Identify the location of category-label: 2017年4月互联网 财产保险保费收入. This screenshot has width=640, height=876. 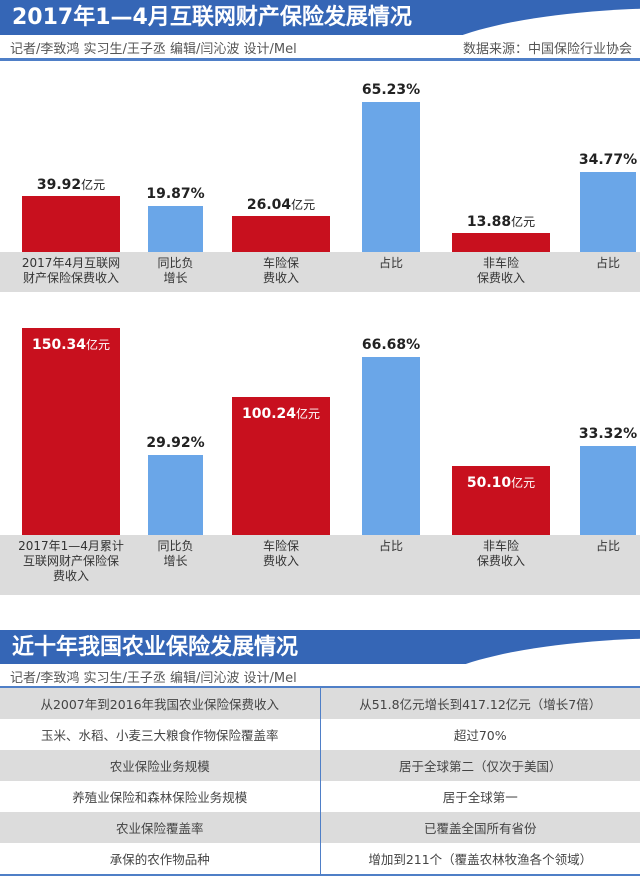
(71, 270).